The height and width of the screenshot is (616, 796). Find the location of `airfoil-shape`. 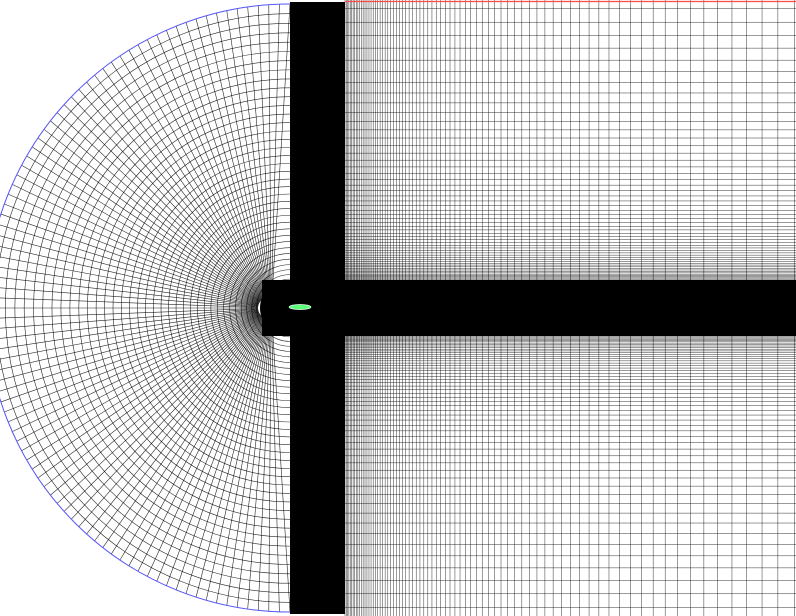

airfoil-shape is located at coordinates (300, 307).